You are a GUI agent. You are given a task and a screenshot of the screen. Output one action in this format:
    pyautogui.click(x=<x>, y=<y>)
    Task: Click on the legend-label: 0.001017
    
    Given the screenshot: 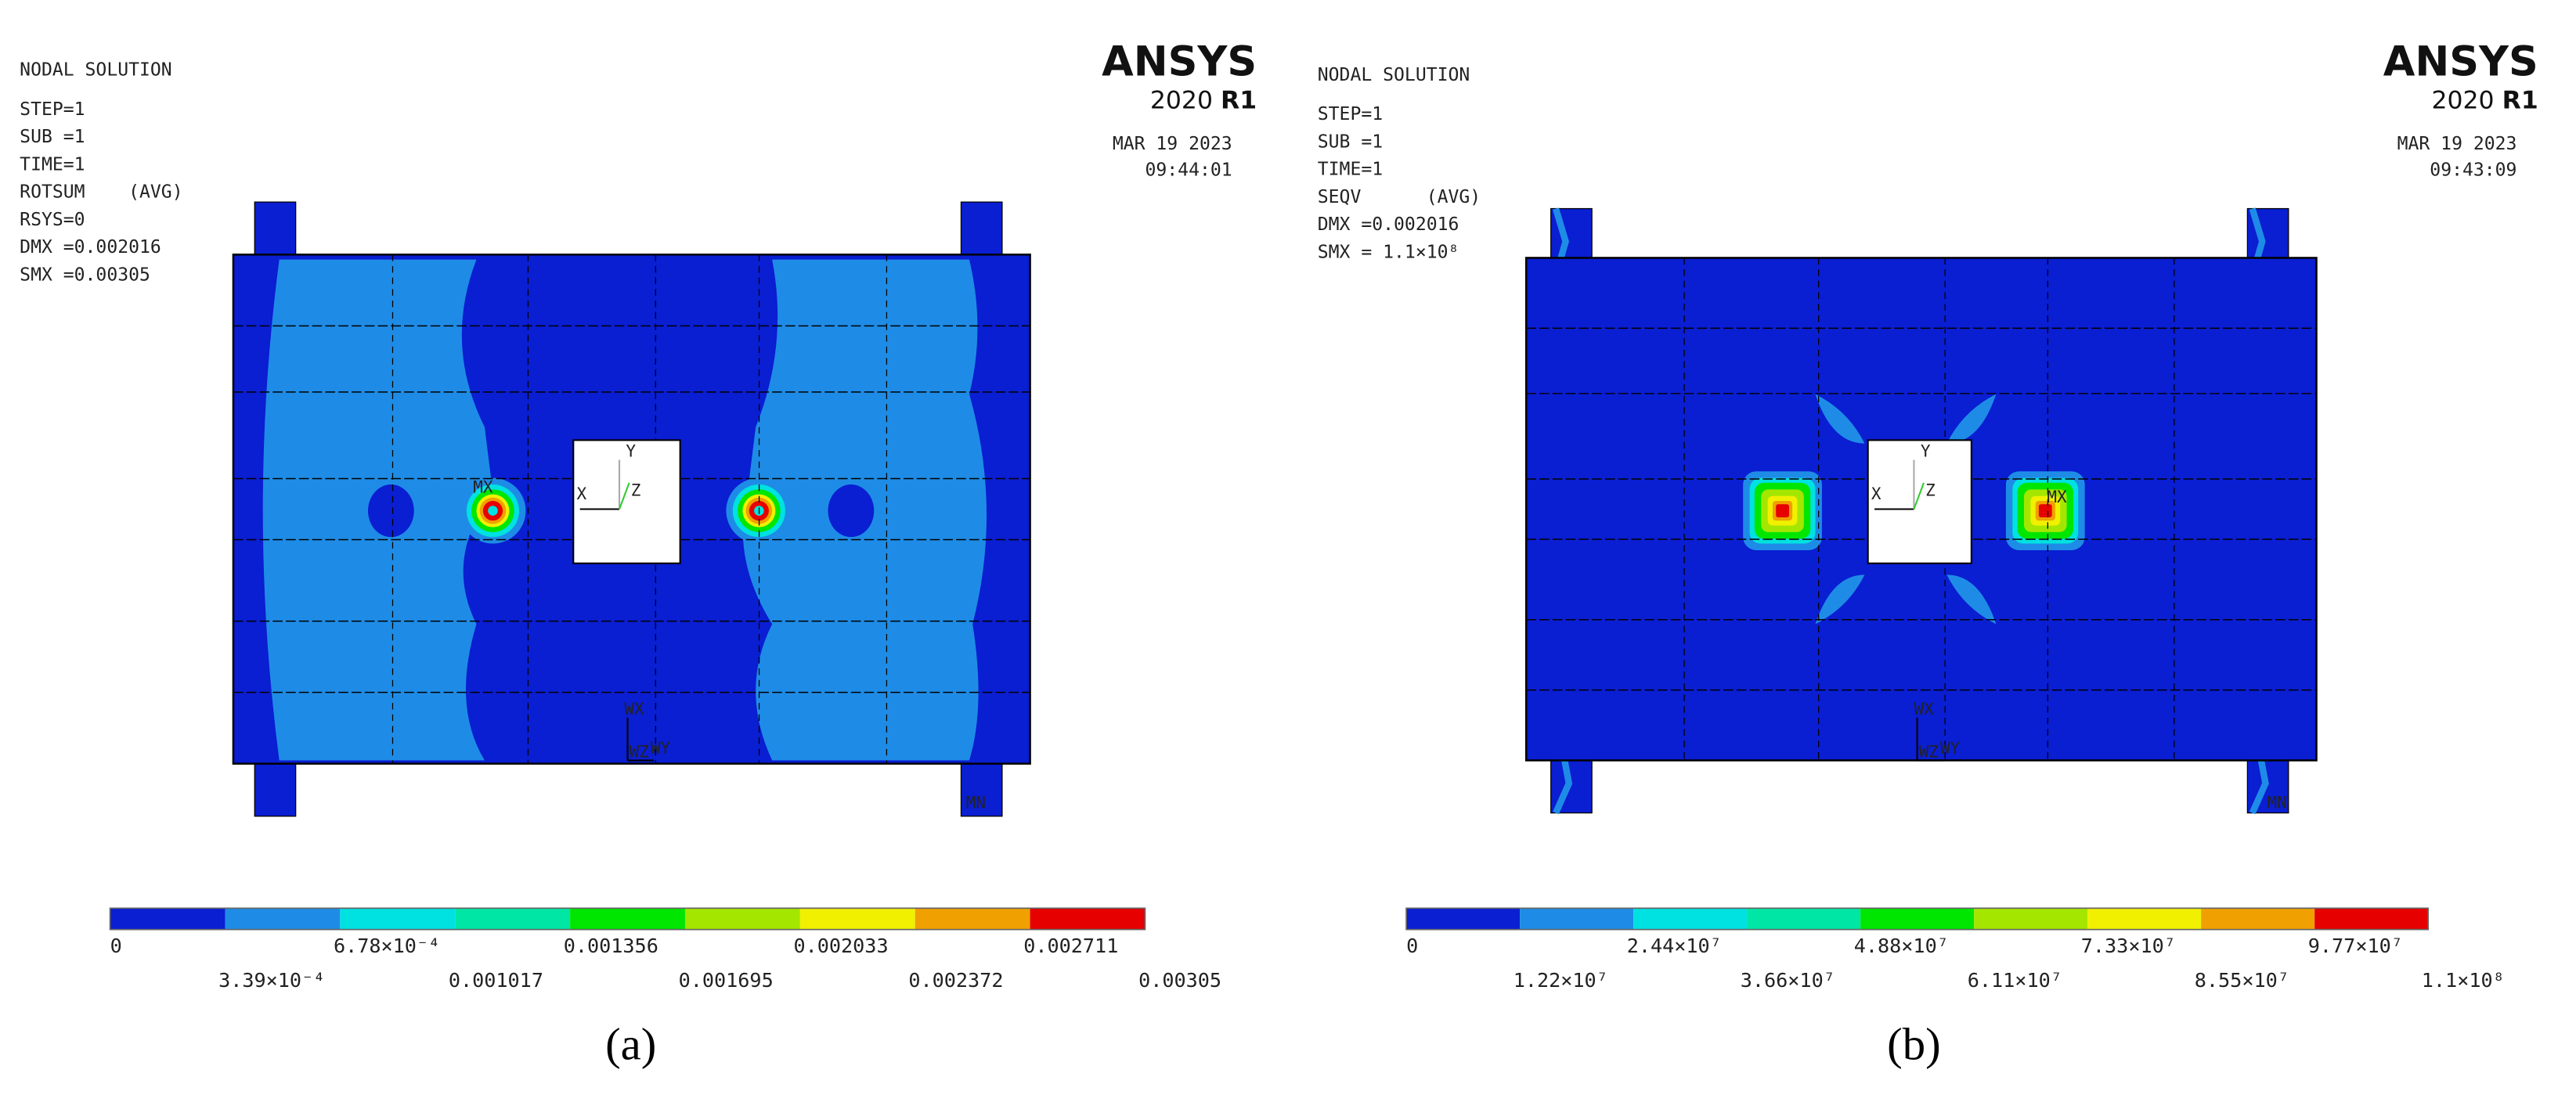 What is the action you would take?
    pyautogui.click(x=496, y=981)
    